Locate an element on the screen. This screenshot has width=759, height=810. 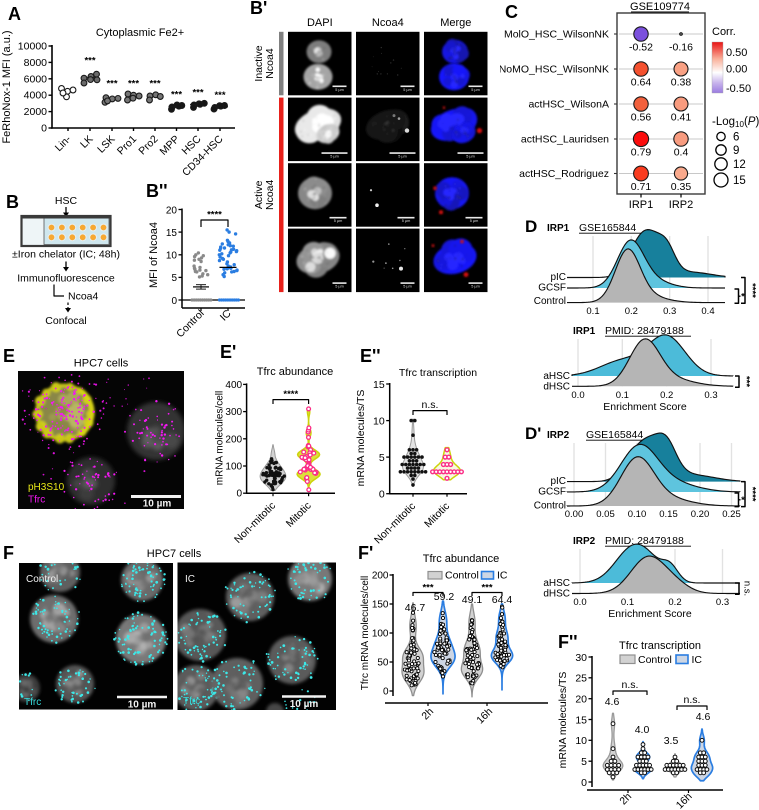
svg-text: 0.64 is located at coordinates (641, 83).